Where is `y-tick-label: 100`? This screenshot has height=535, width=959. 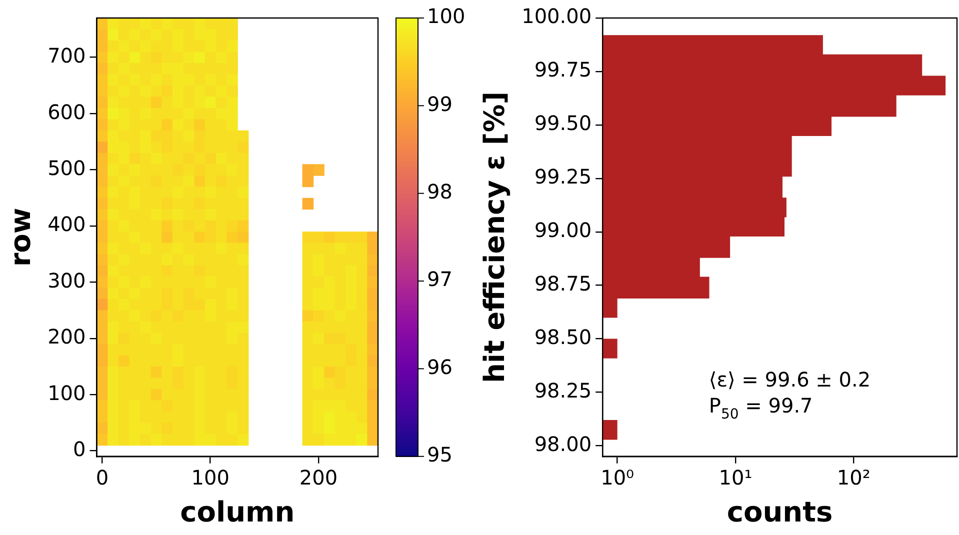 y-tick-label: 100 is located at coordinates (67, 392).